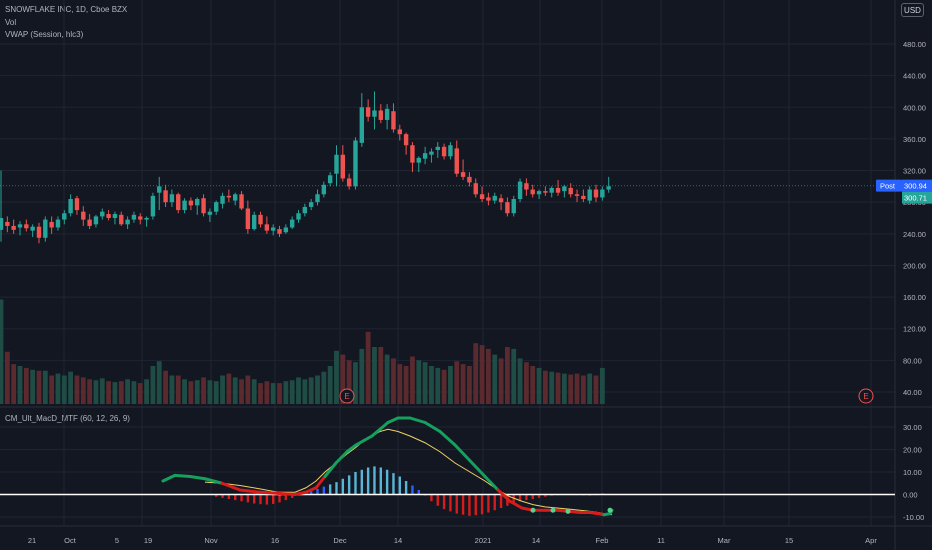 This screenshot has width=932, height=550. Describe the element at coordinates (914, 76) in the screenshot. I see `price-tick-label: 440.00` at that location.